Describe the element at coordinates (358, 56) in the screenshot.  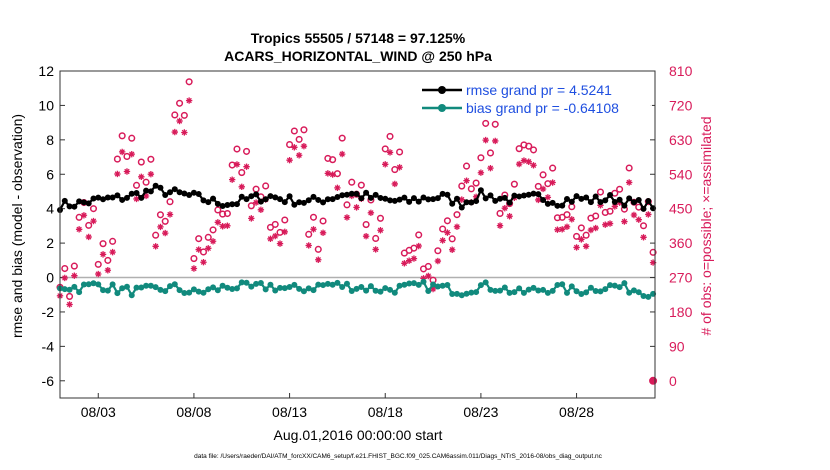
I see `chart-subtitle: ACARS_HORIZONTAL_WIND @ 250 hPa` at that location.